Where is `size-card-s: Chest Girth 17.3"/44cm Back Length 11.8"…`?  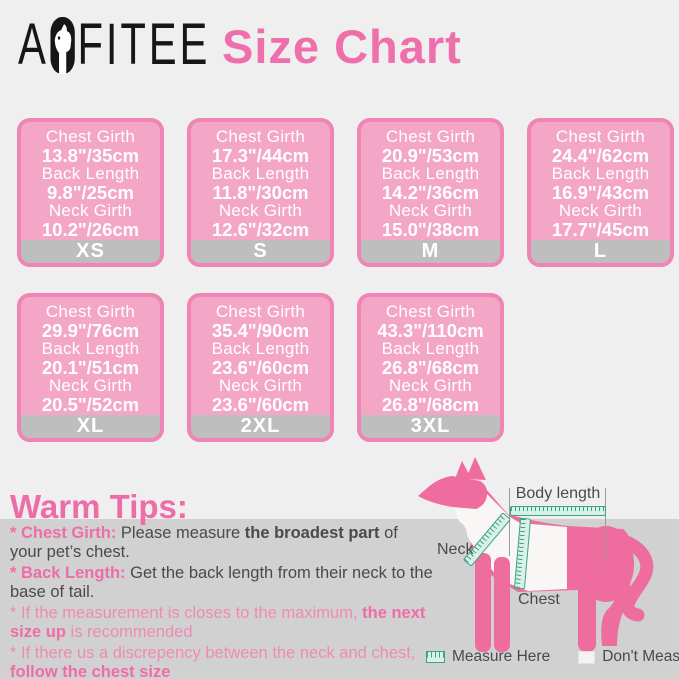 size-card-s: Chest Girth 17.3"/44cm Back Length 11.8"… is located at coordinates (260, 192).